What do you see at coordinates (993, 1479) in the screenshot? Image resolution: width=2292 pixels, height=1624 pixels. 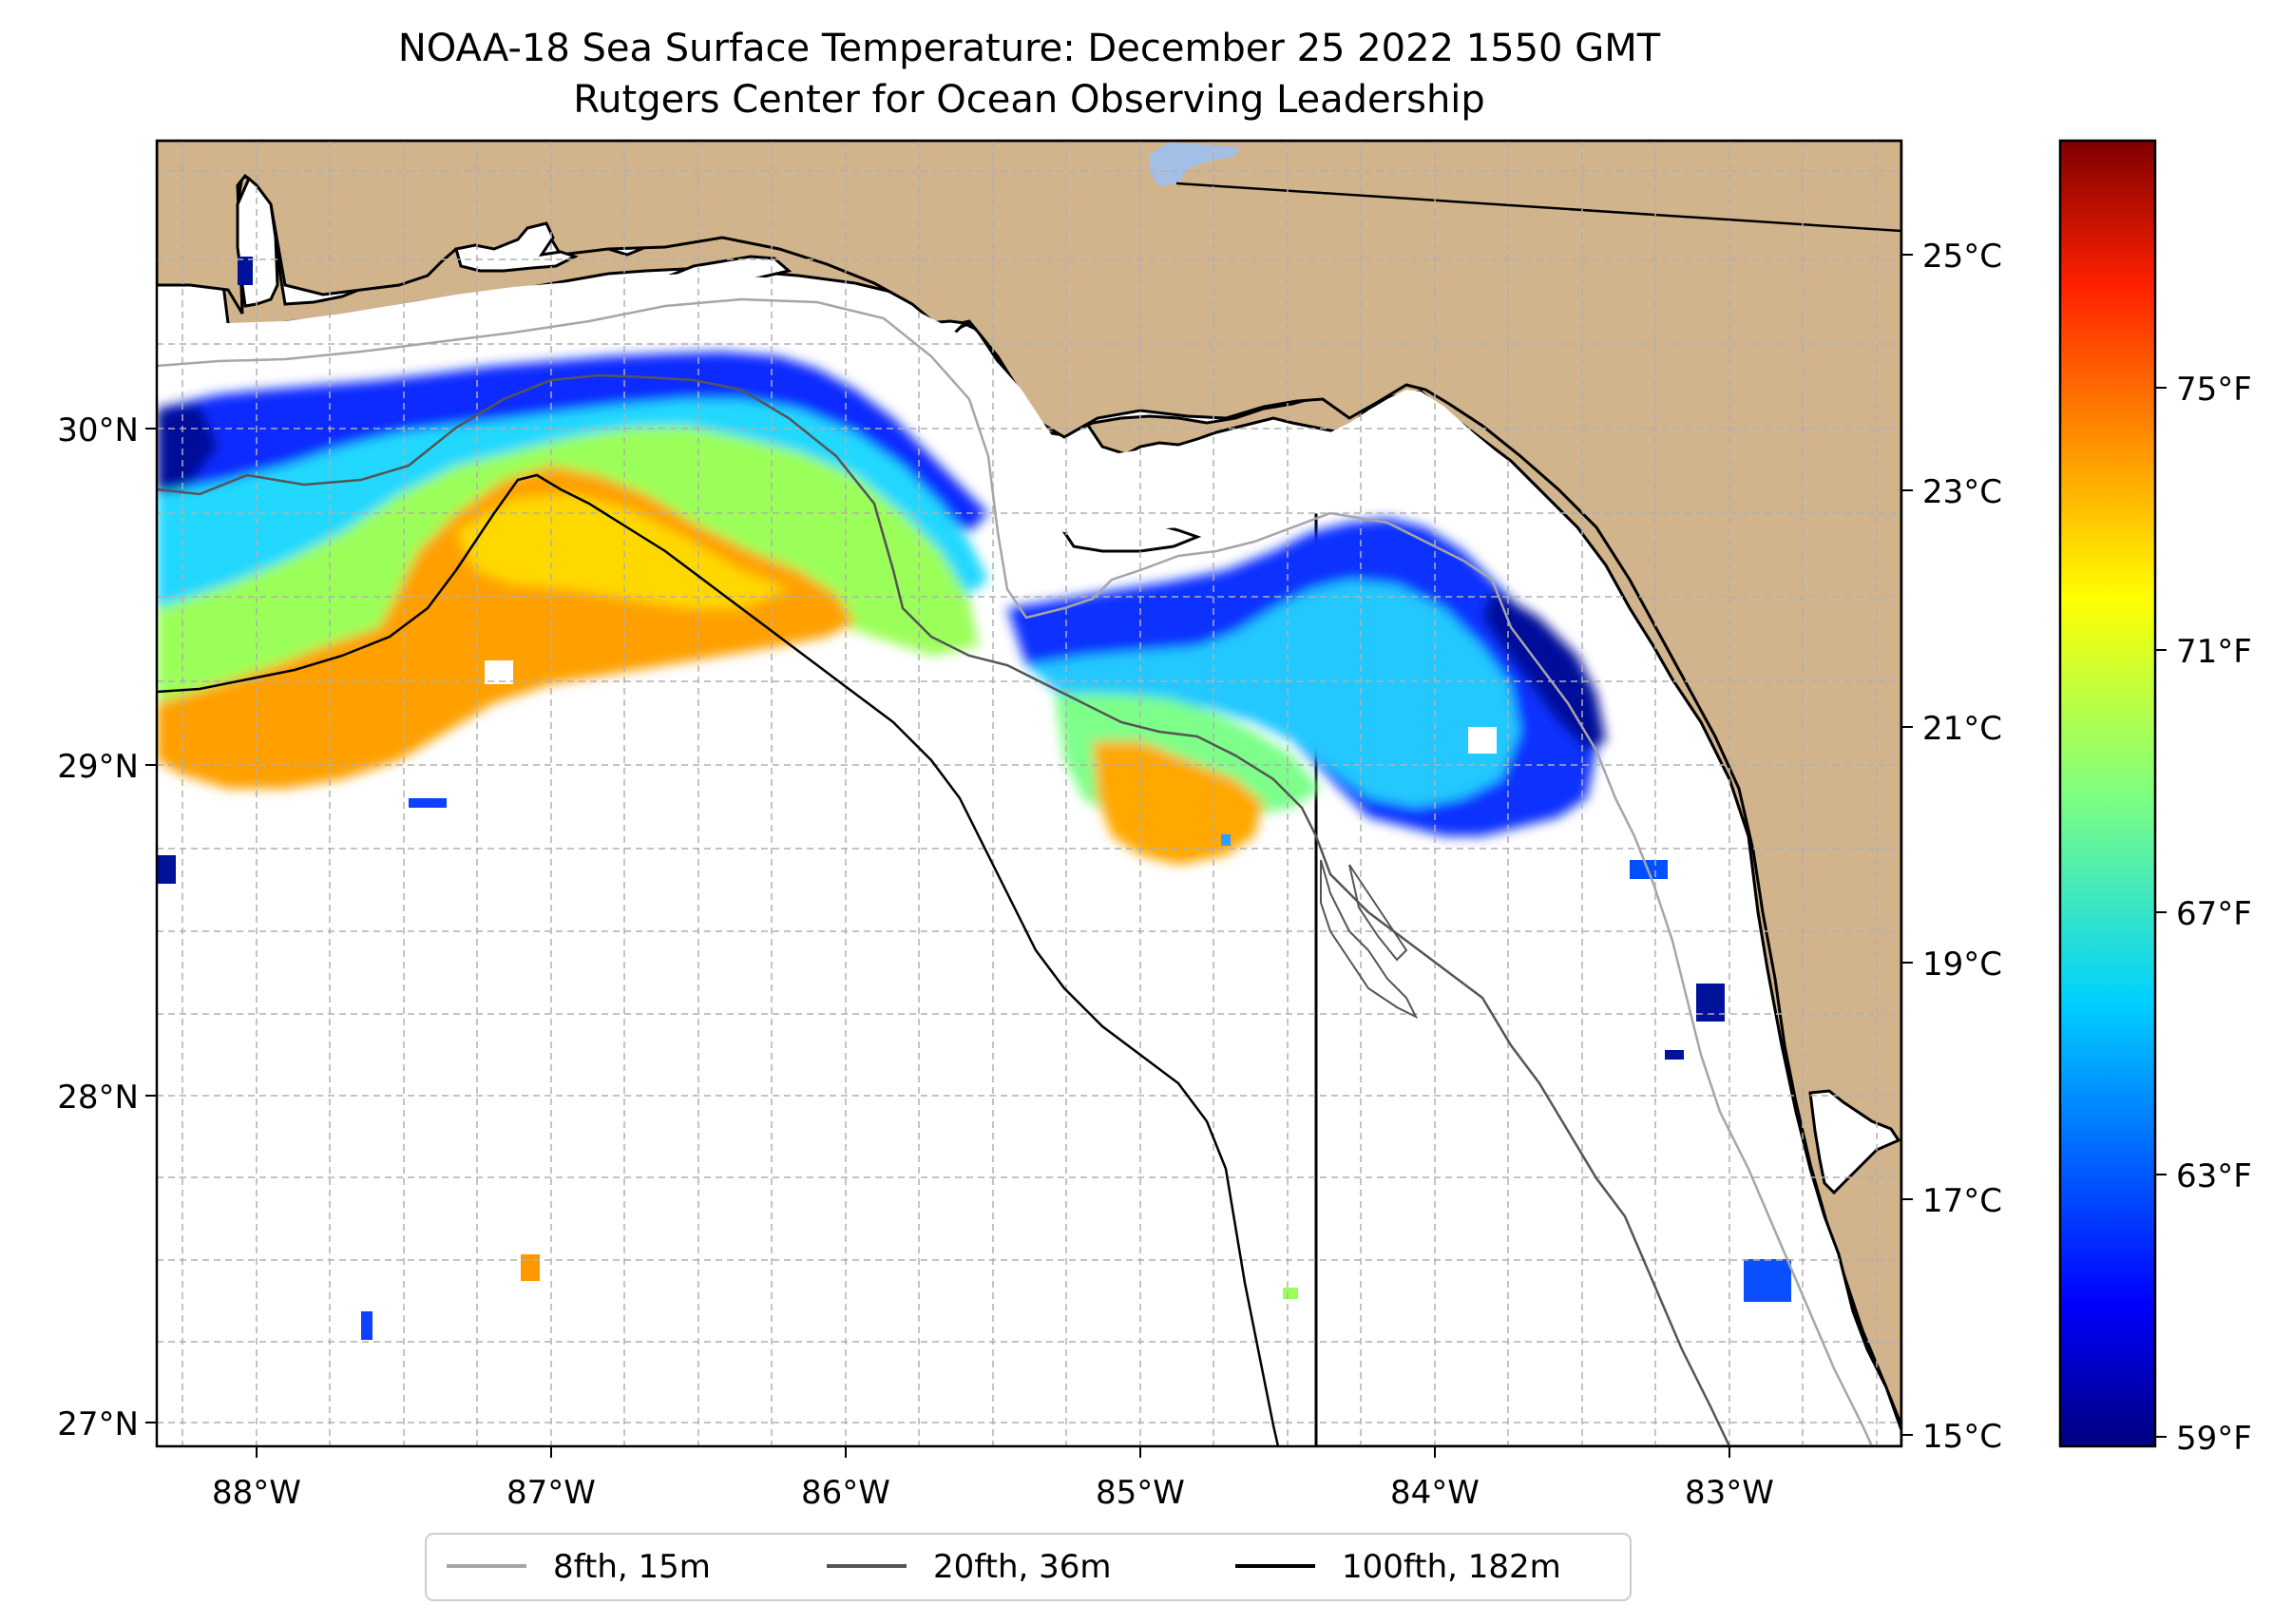 I see `lon-axis: 88°W 87°W 86°W 85°W 84°W 83°W` at bounding box center [993, 1479].